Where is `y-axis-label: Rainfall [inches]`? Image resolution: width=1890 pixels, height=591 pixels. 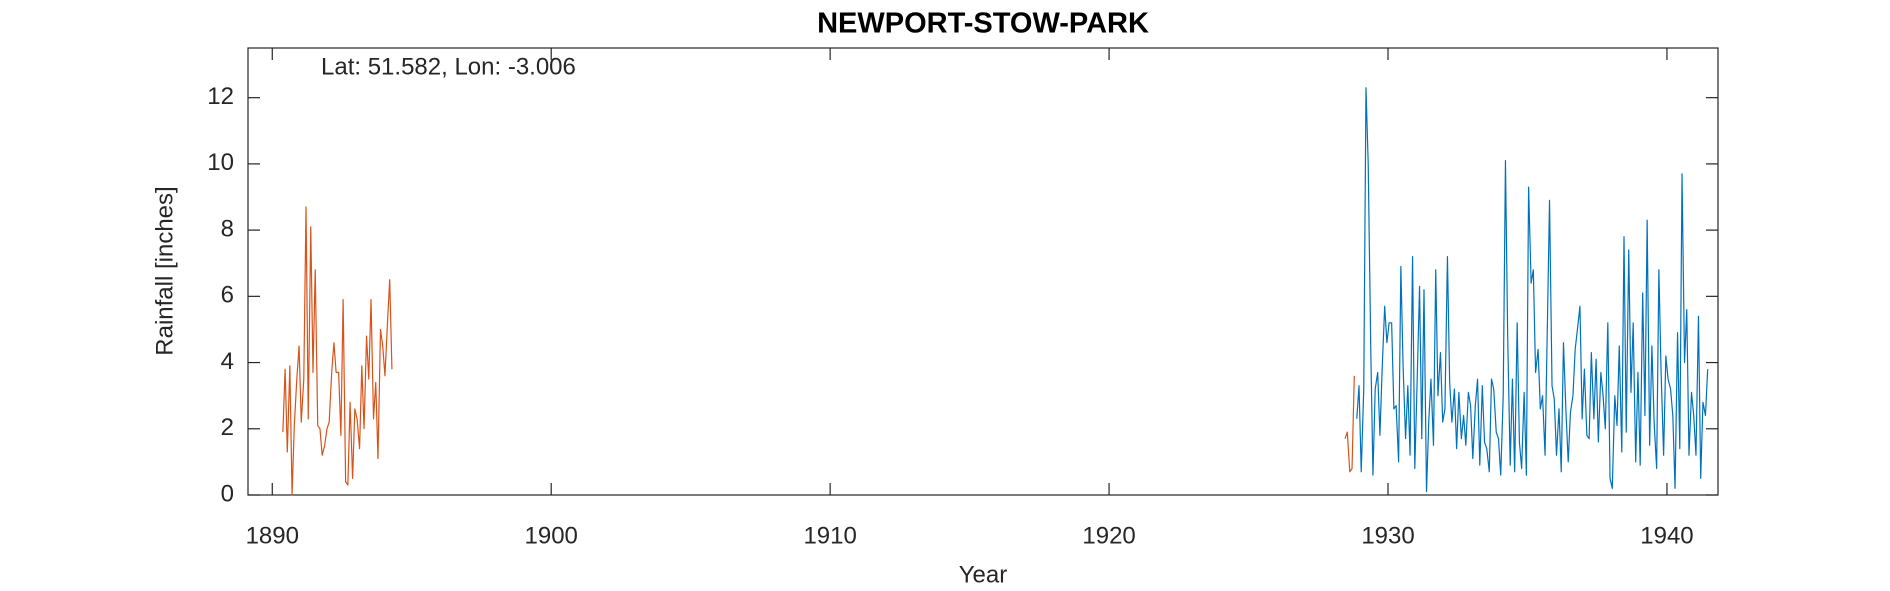 y-axis-label: Rainfall [inches] is located at coordinates (164, 270).